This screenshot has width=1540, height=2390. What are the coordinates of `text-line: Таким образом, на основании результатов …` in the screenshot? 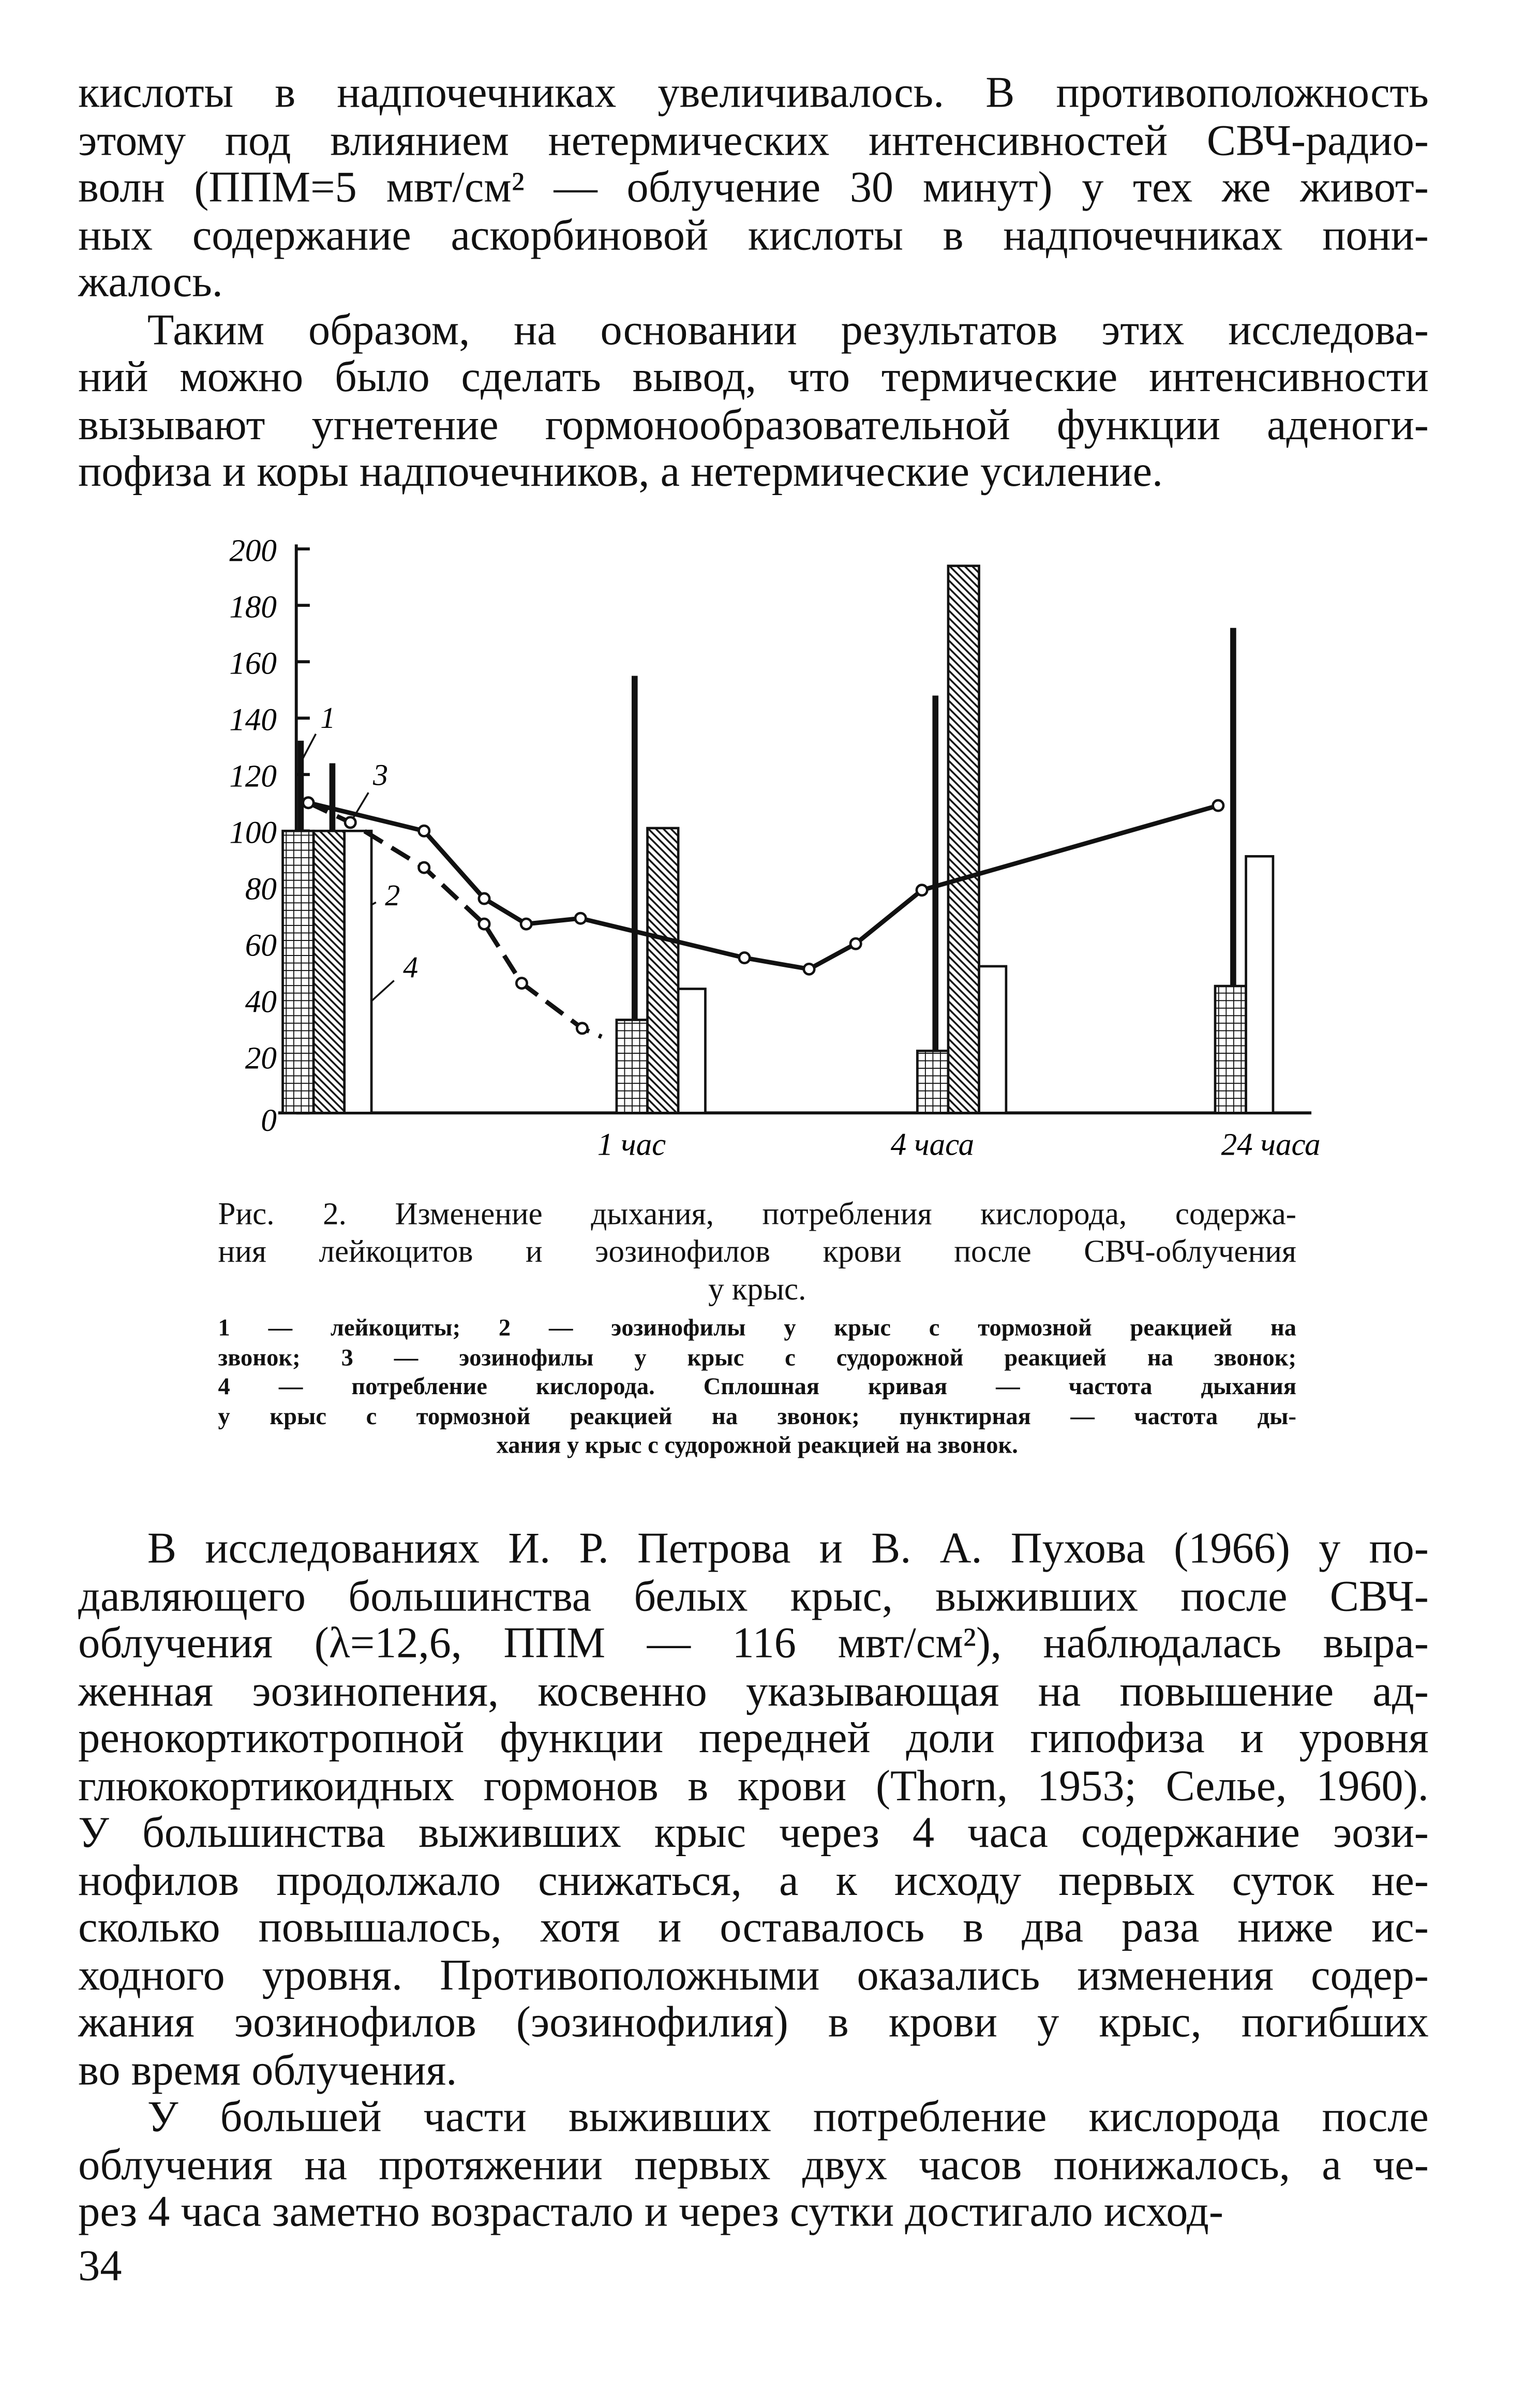 It's located at (788, 330).